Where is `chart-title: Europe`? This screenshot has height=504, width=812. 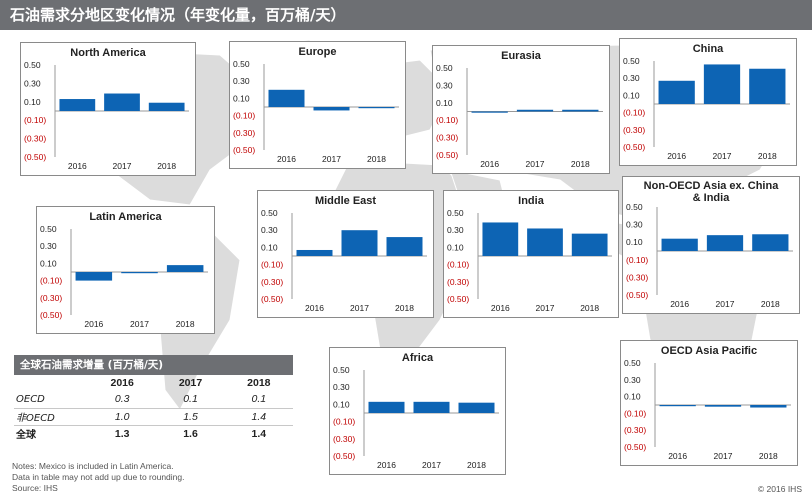
chart-title: Europe is located at coordinates (318, 52).